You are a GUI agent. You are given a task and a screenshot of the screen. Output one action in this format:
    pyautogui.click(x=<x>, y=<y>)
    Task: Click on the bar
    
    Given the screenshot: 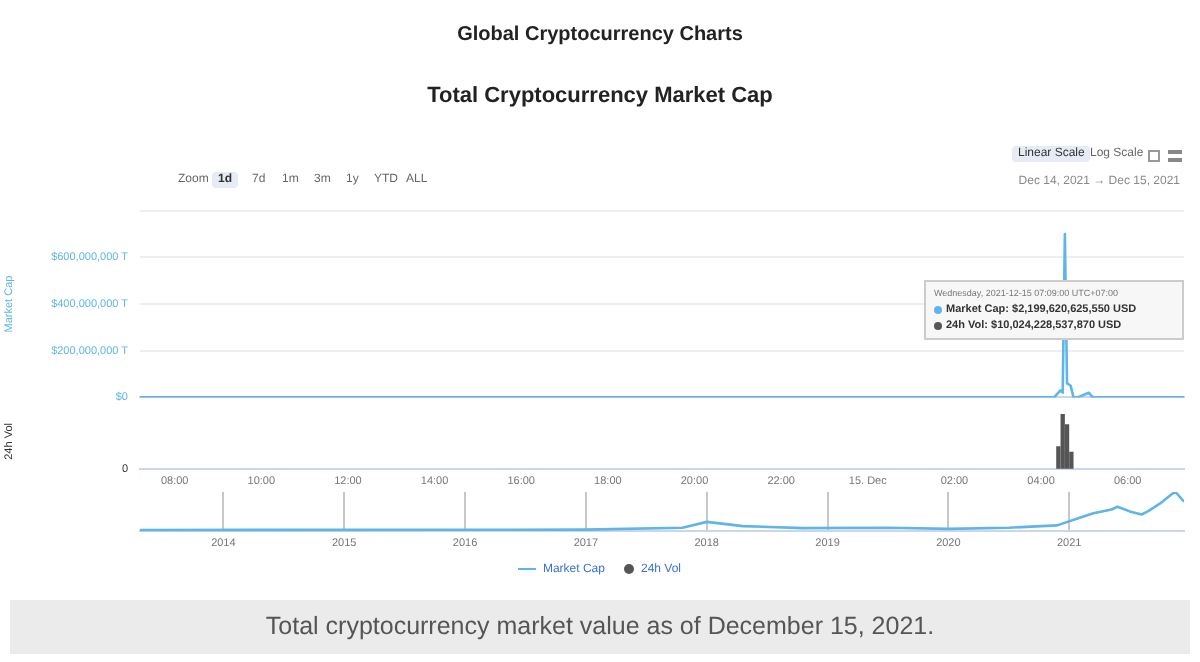 What is the action you would take?
    pyautogui.click(x=1062, y=441)
    